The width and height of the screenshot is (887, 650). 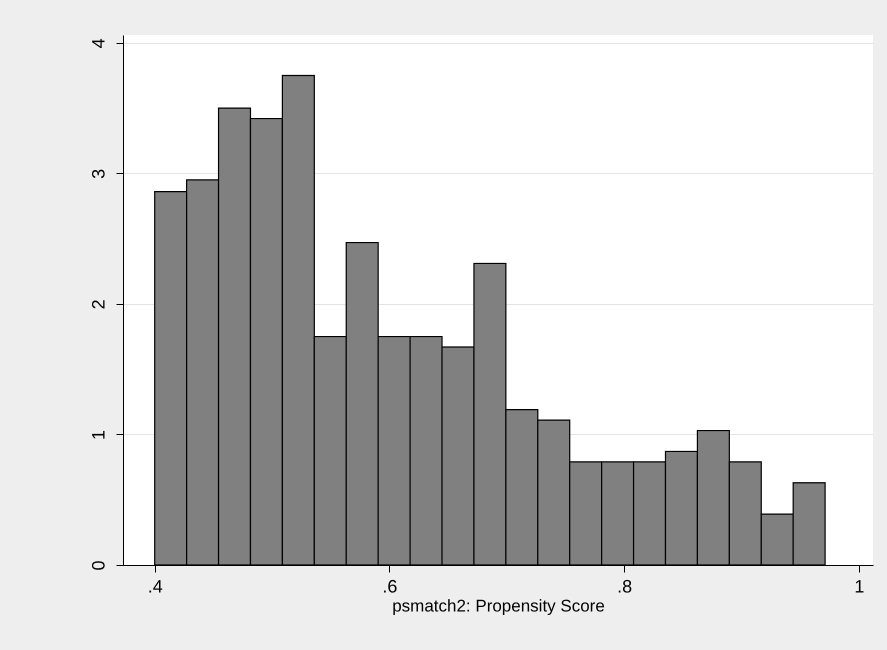 I want to click on x-axis-title: psmatch2: Propensity Score, so click(x=498, y=606).